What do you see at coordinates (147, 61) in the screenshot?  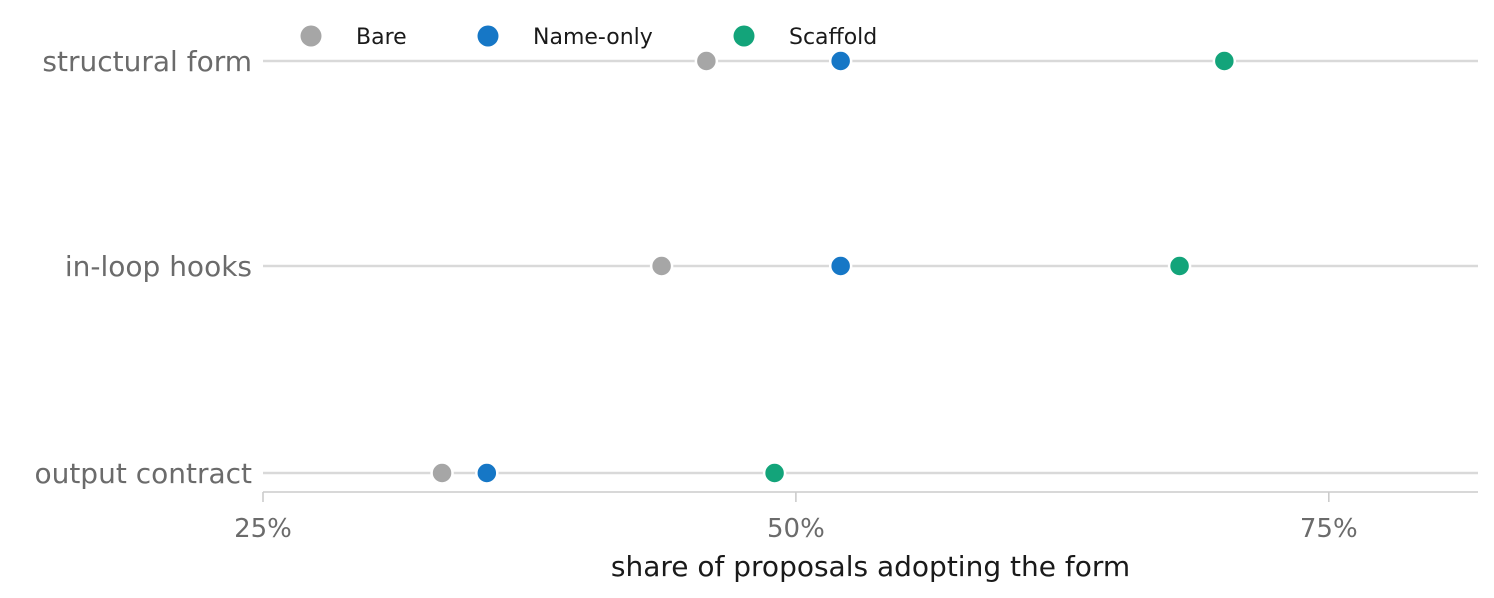 I see `category-label: structural form` at bounding box center [147, 61].